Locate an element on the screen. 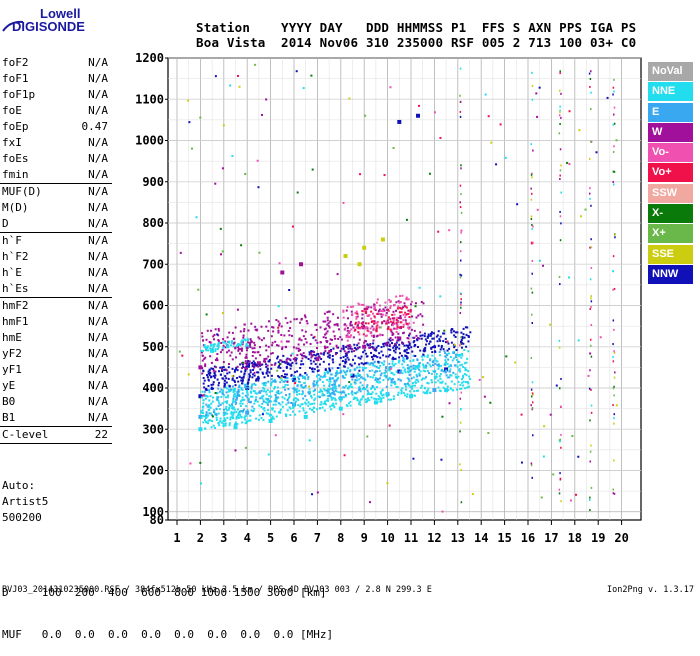 The width and height of the screenshot is (700, 656). auto-code: 500200 is located at coordinates (22, 517).